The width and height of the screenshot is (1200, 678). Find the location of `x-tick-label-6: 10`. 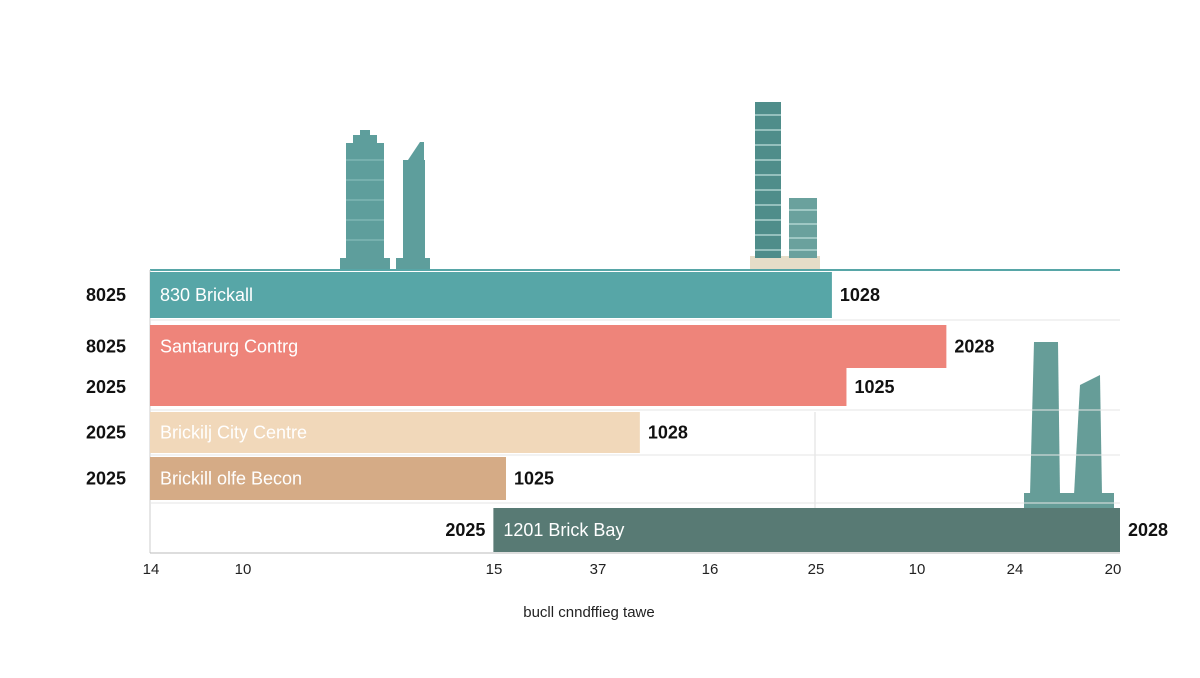

x-tick-label-6: 10 is located at coordinates (917, 569).